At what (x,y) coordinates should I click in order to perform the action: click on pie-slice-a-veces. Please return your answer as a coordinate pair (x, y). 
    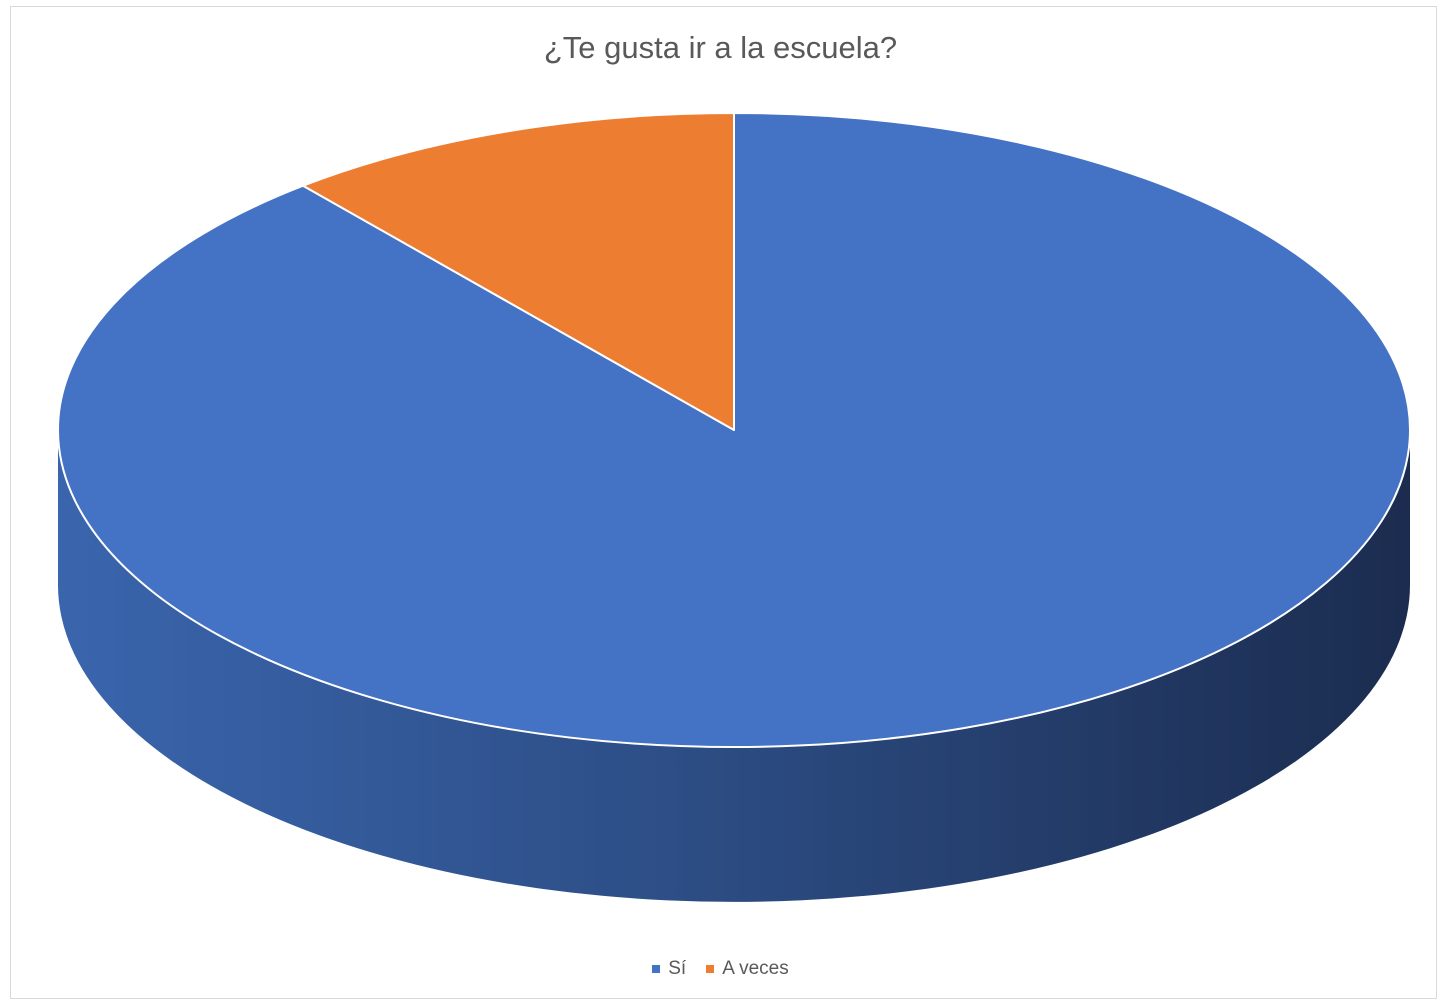
    Looking at the image, I should click on (518, 271).